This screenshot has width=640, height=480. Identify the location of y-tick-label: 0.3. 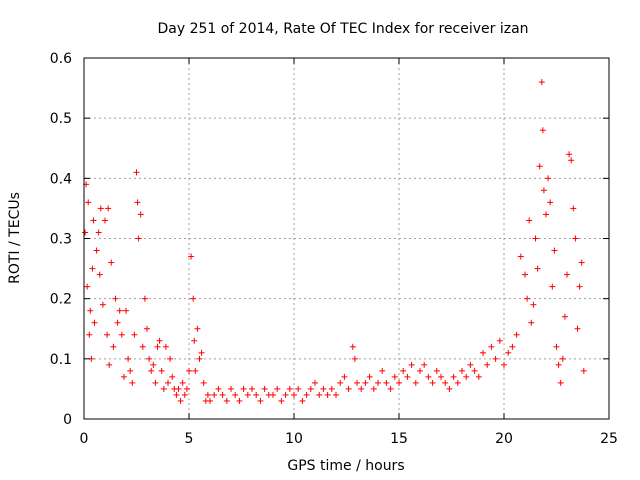
(61, 240).